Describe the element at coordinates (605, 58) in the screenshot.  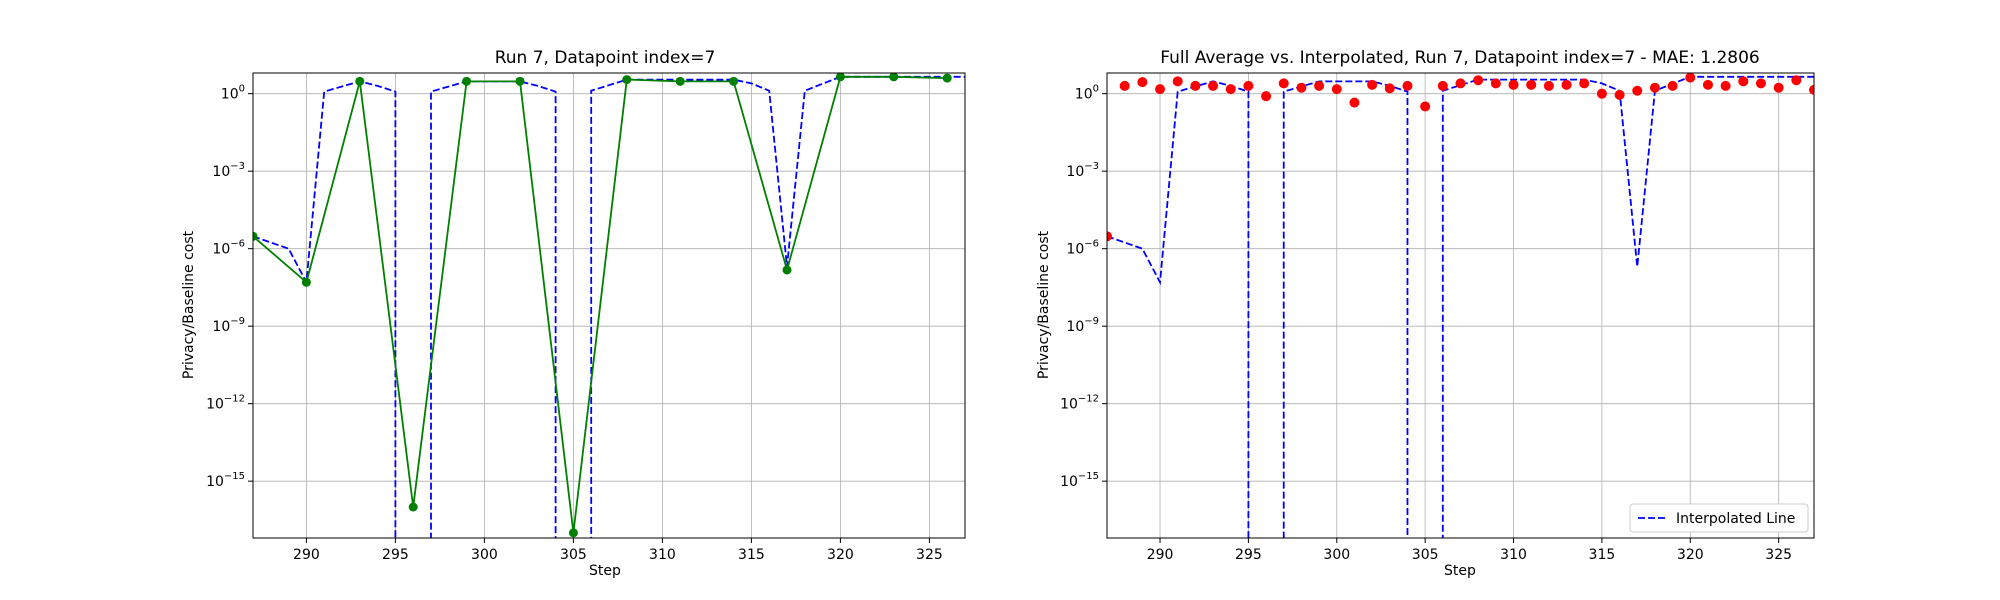
I see `chart-left-title: Run 7, Datapoint index=7` at that location.